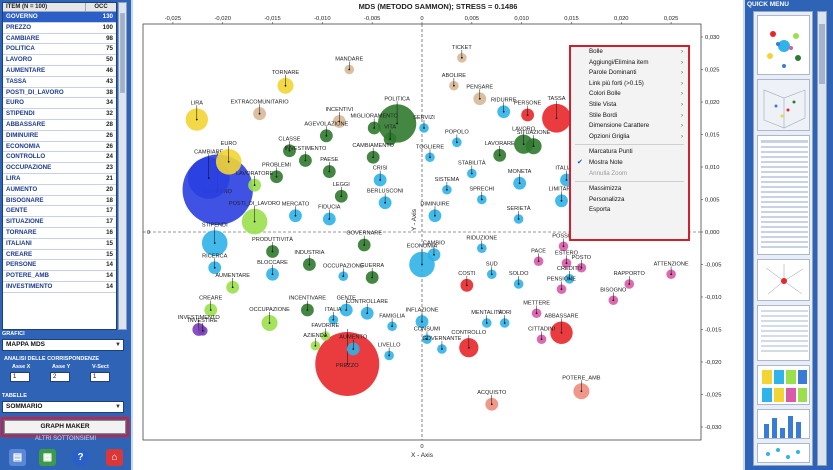 The image size is (833, 470). I want to click on bubble-label: INCENTIVI, so click(339, 110).